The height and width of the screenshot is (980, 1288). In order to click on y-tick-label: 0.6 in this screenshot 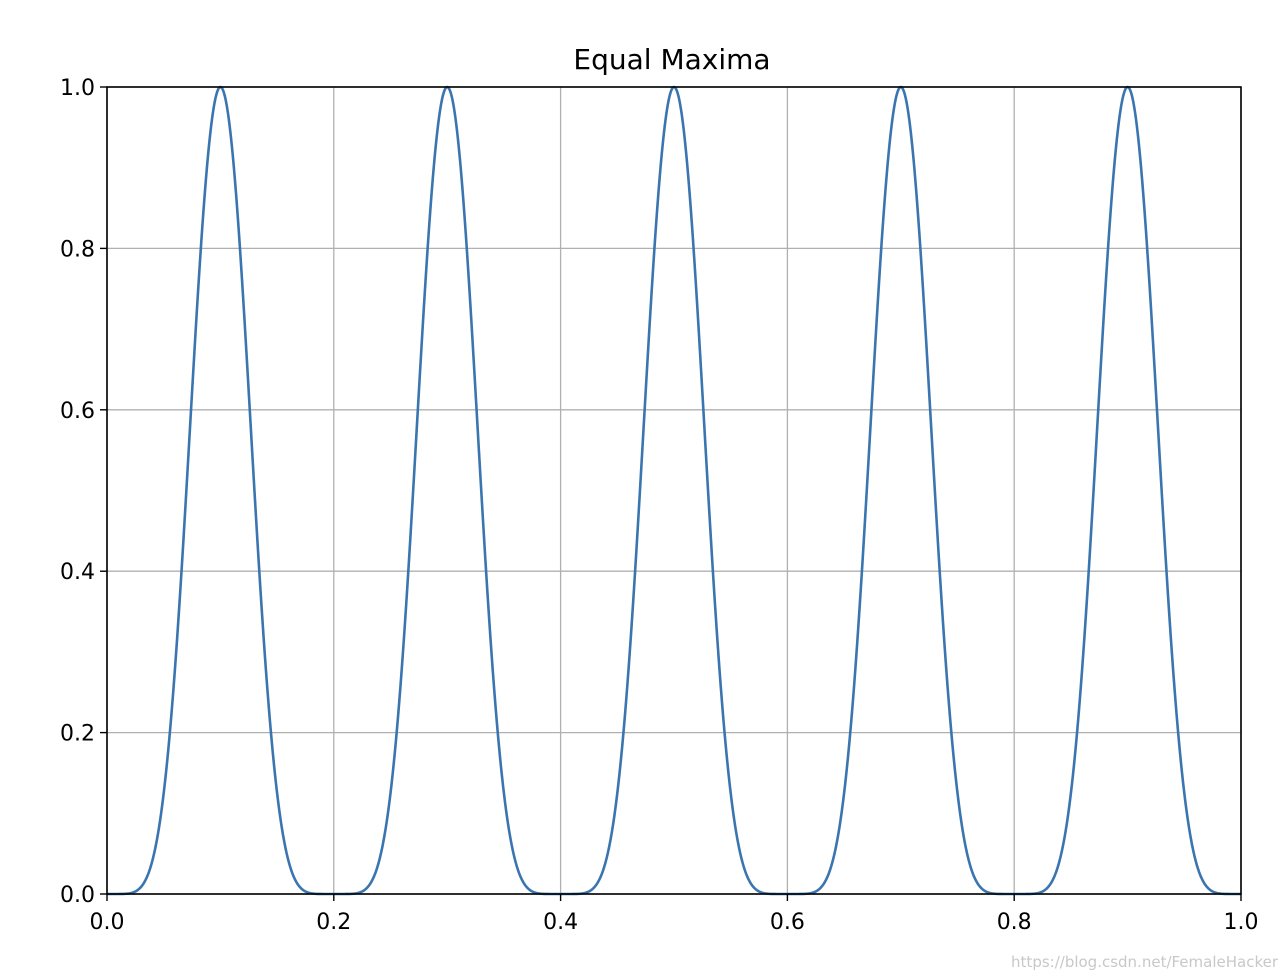, I will do `click(77, 411)`.